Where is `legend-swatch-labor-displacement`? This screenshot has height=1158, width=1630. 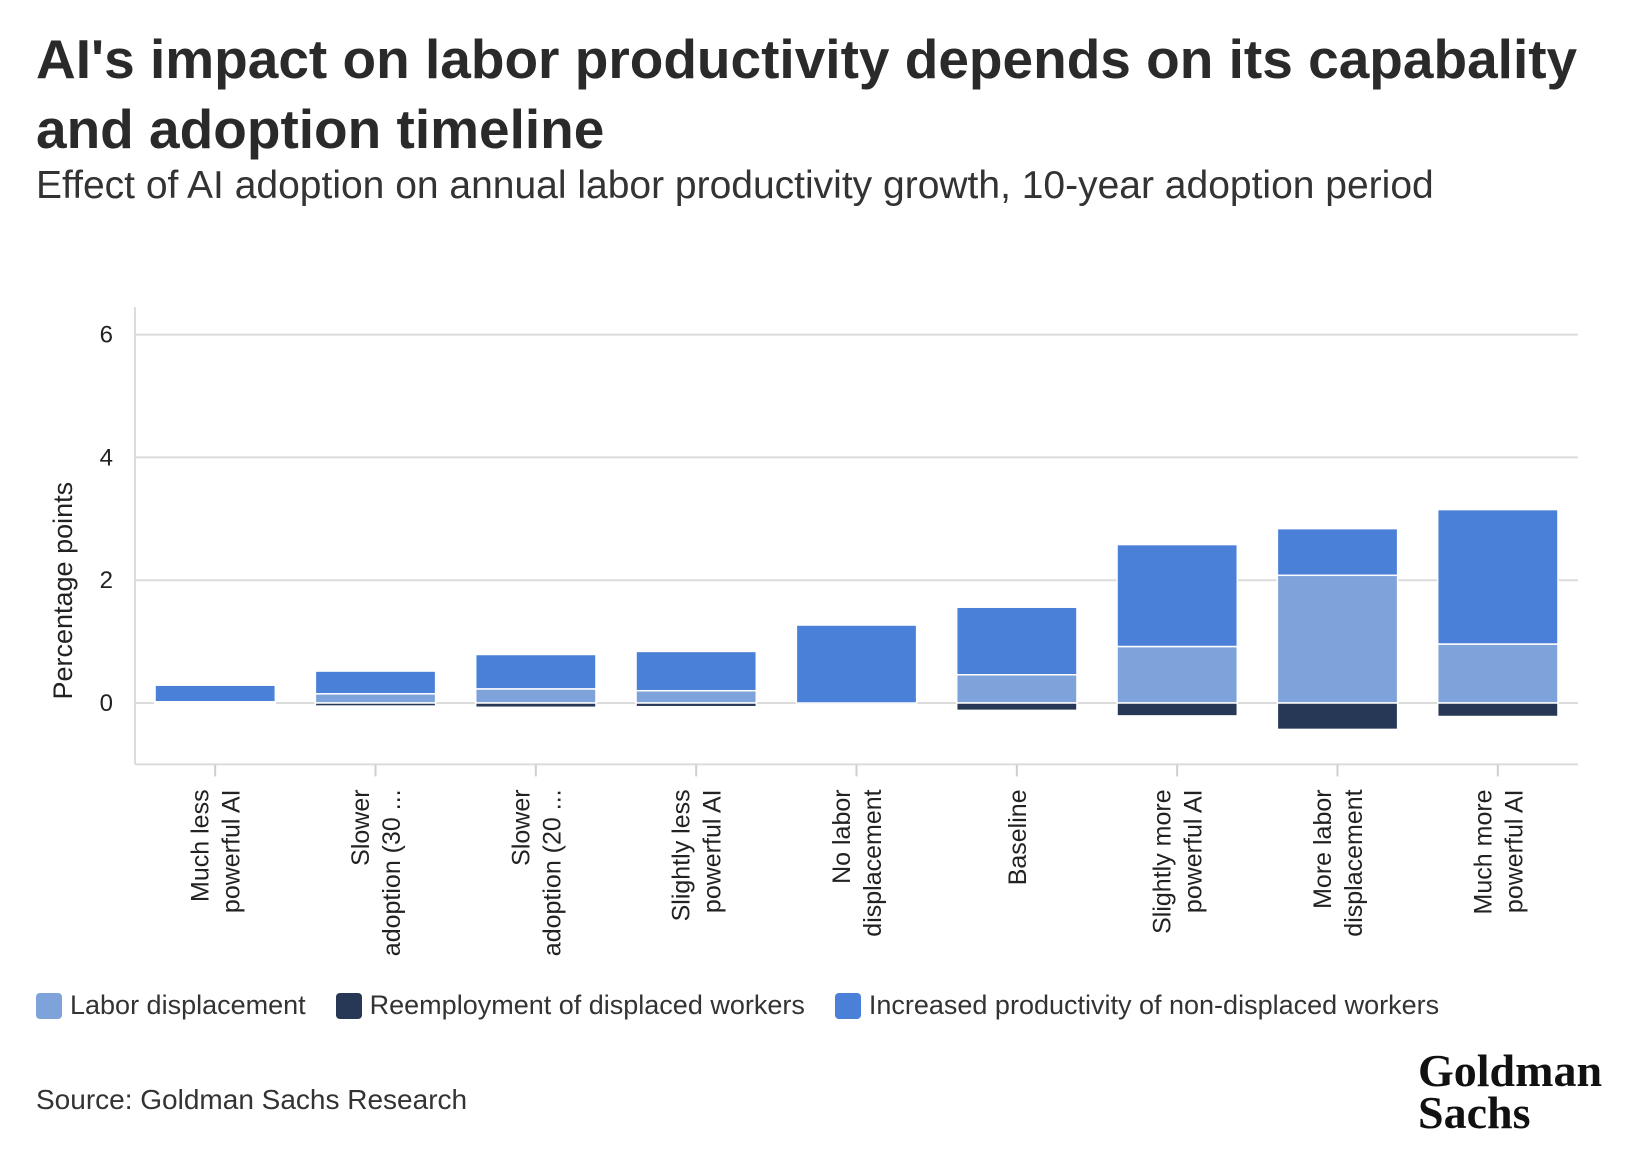 legend-swatch-labor-displacement is located at coordinates (49, 1005).